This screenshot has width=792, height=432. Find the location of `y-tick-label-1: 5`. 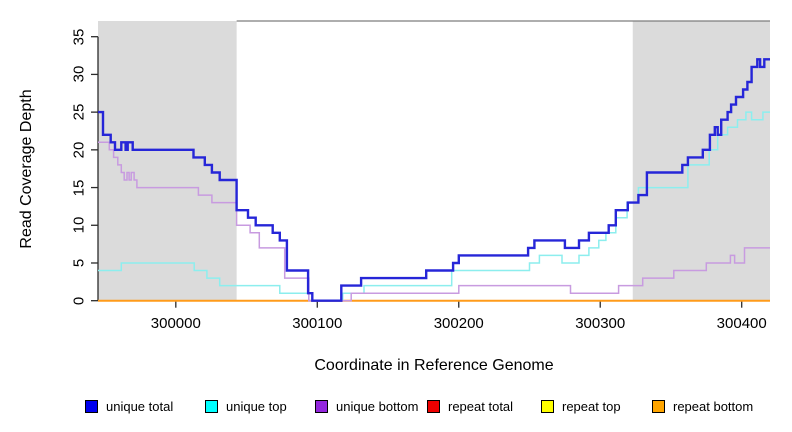

y-tick-label-1: 5 is located at coordinates (79, 263).